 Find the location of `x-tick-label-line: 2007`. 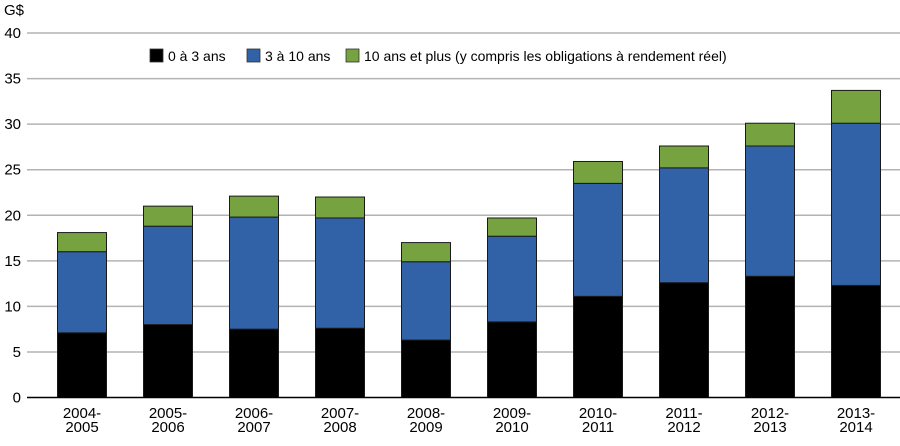

x-tick-label-line: 2007 is located at coordinates (253, 427).